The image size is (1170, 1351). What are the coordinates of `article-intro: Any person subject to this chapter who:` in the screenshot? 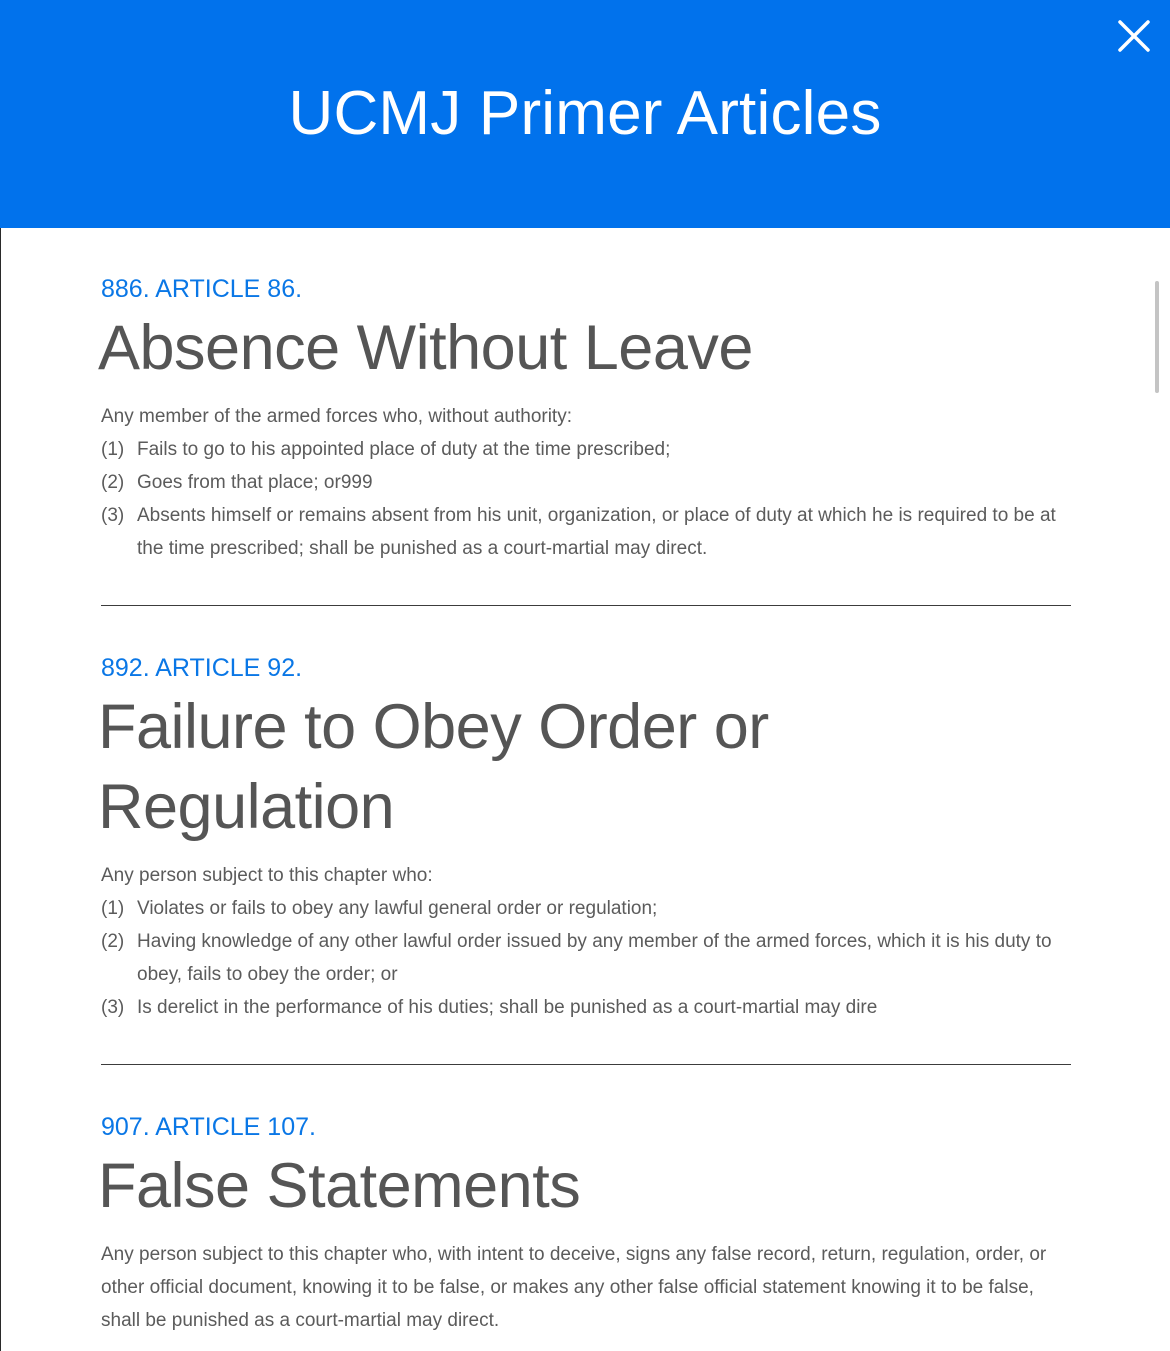 It's located at (267, 875).